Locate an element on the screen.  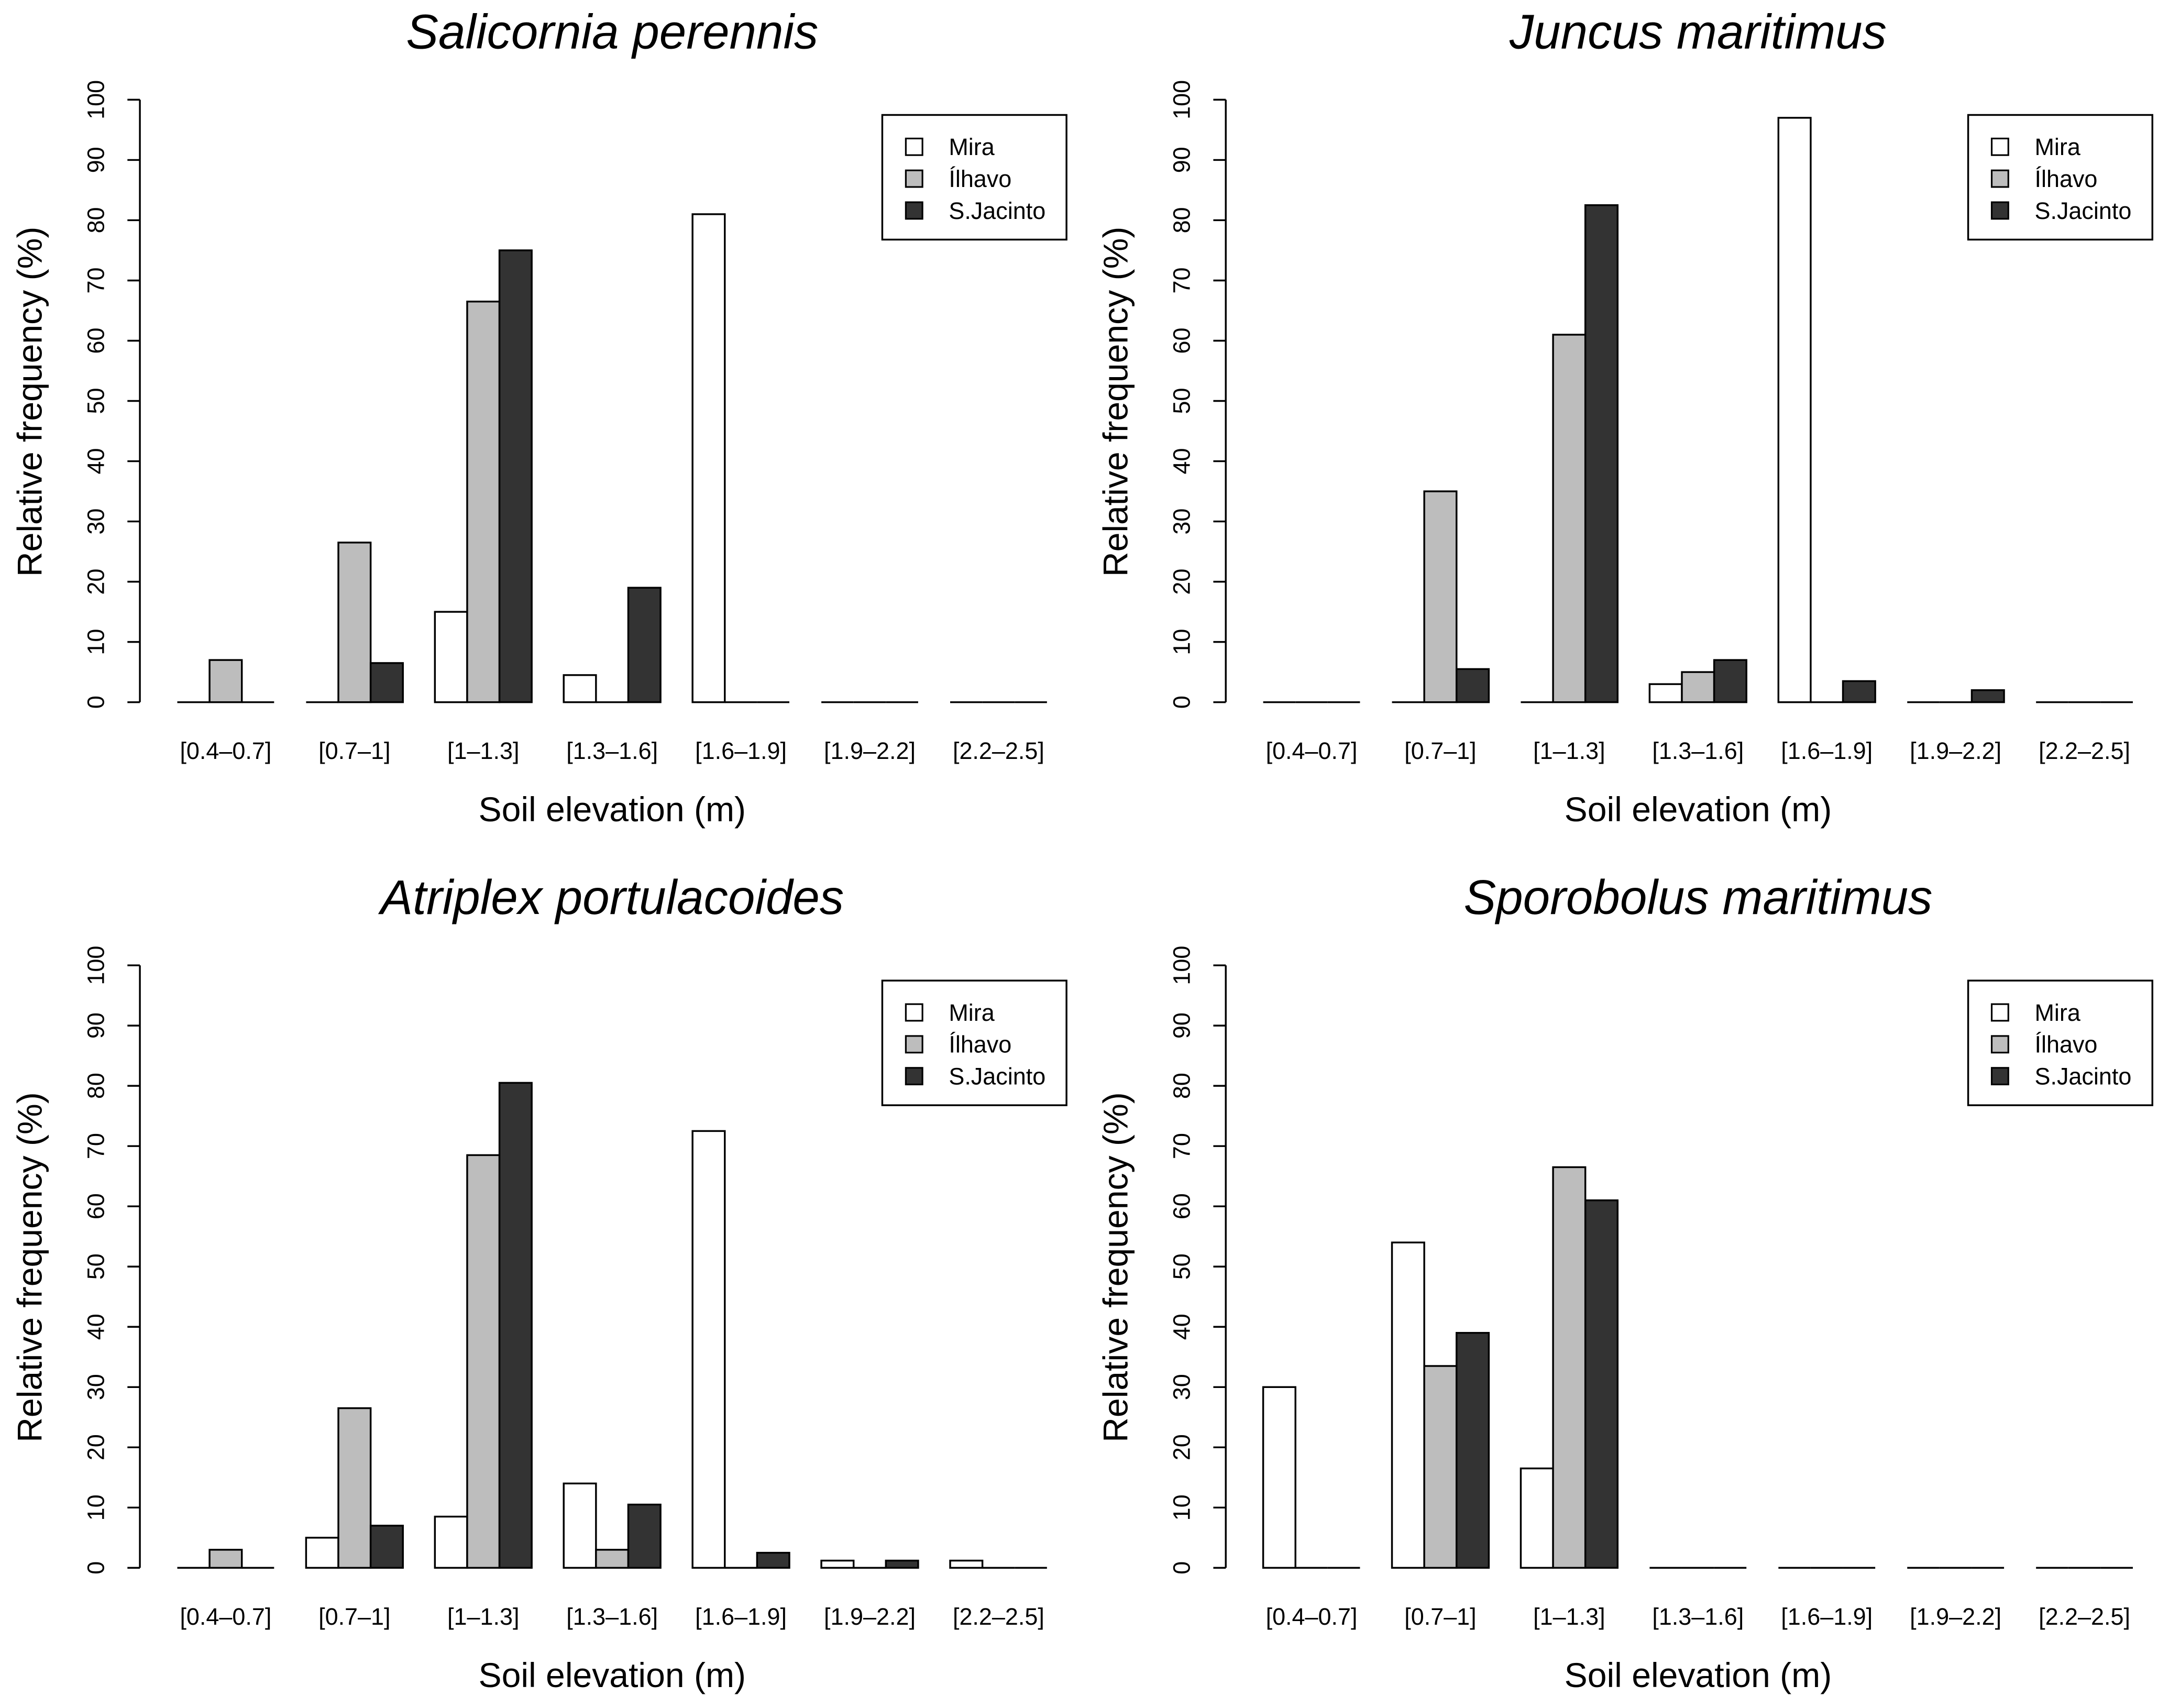
y-tick-label: 30 is located at coordinates (1181, 522).